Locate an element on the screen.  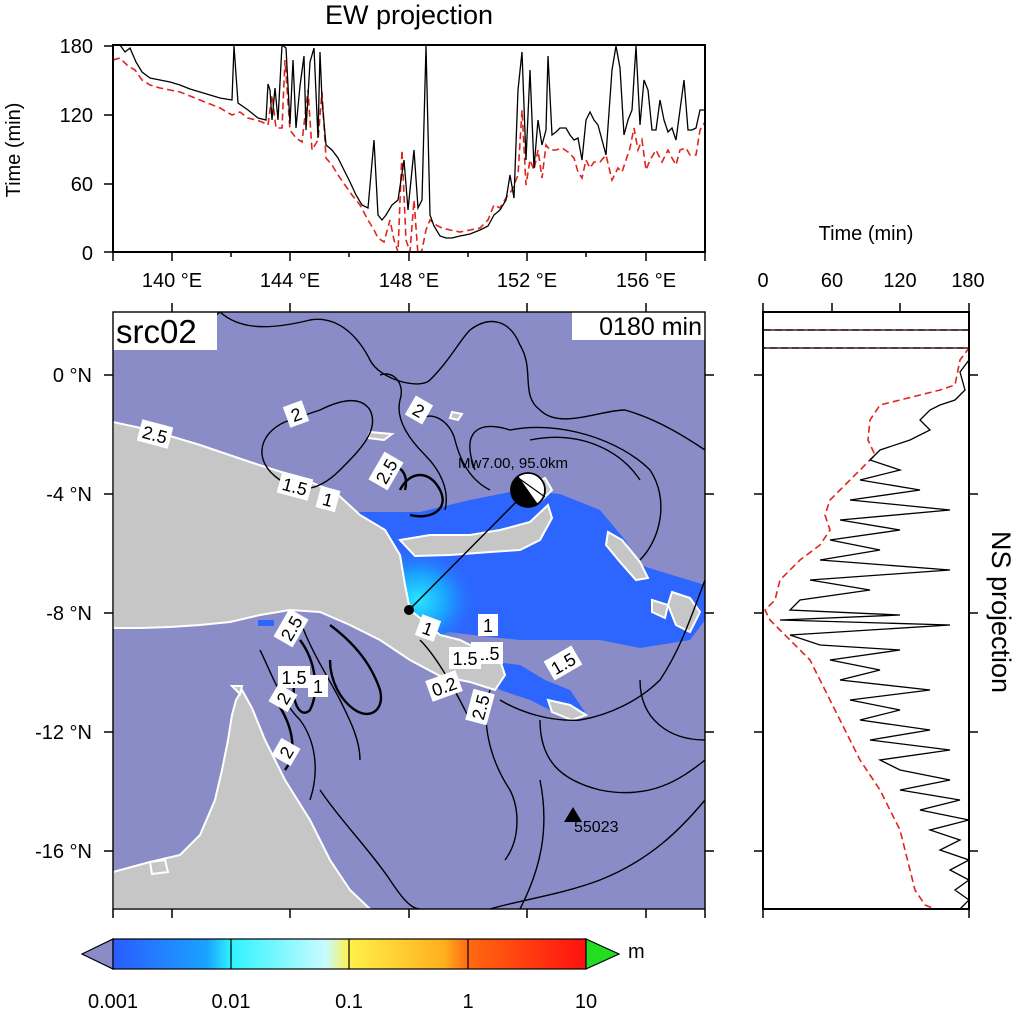
lon-tick-144: 144 °E is located at coordinates (290, 281).